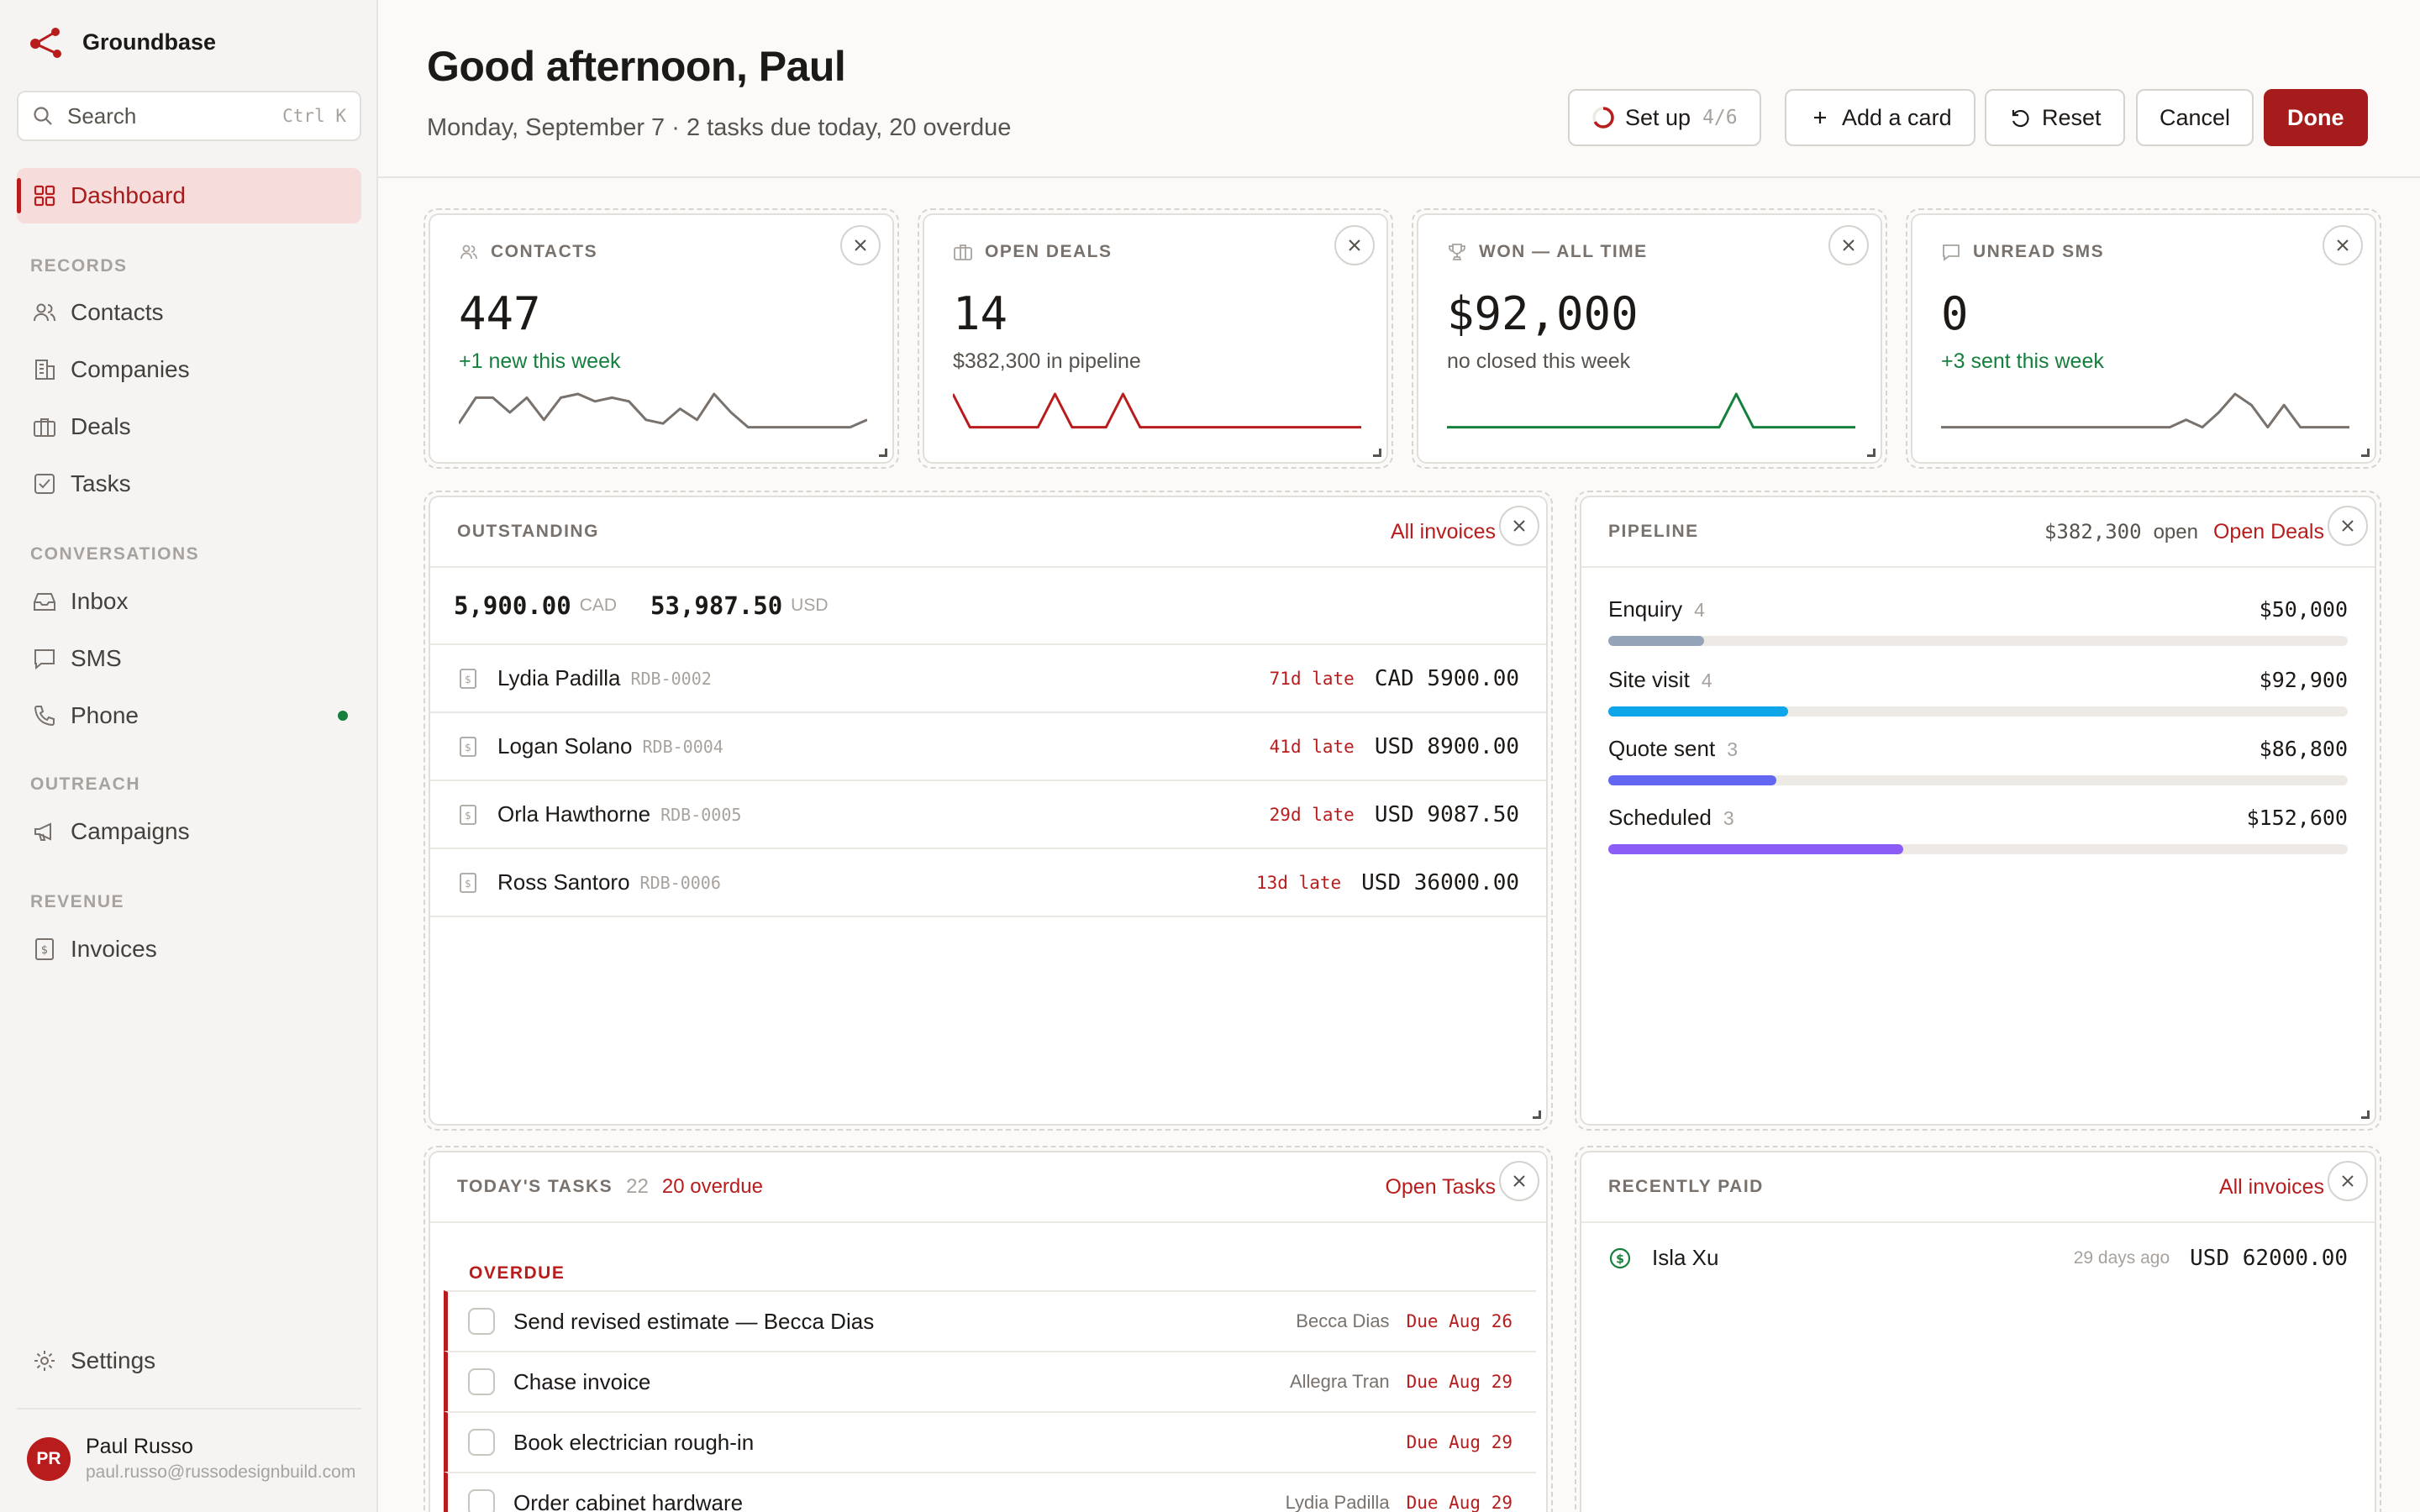 The image size is (2420, 1512). What do you see at coordinates (1978, 829) in the screenshot?
I see `pipeline-stage: Scheduled 3 $152,600` at bounding box center [1978, 829].